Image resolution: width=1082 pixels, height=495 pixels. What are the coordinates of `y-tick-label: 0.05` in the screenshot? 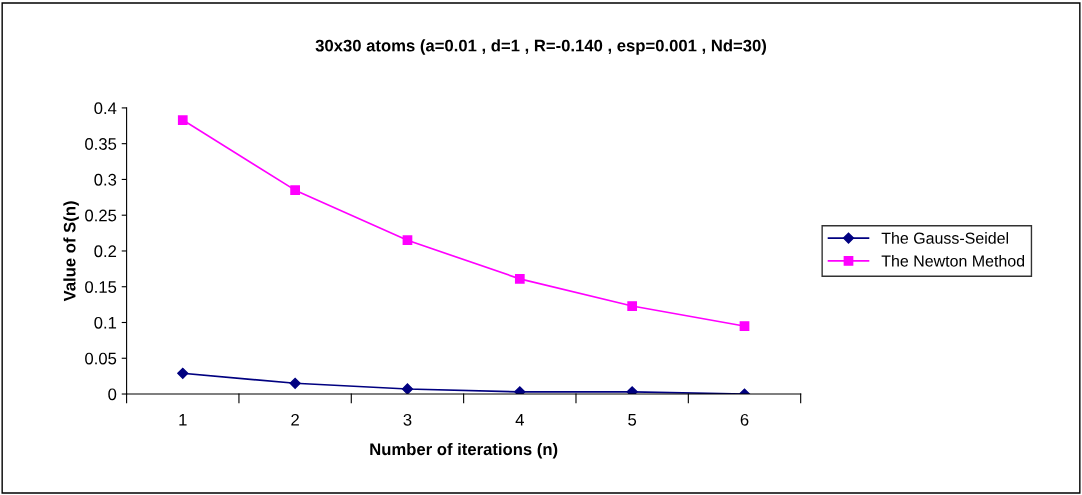 It's located at (101, 358).